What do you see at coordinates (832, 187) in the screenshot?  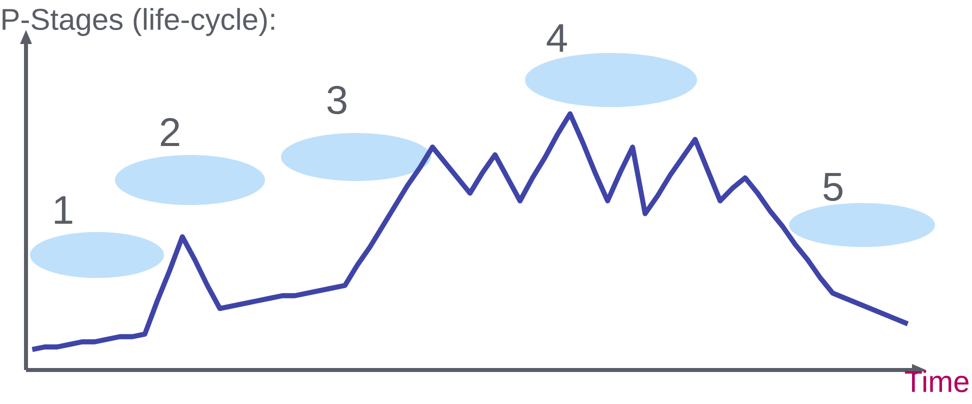 I see `annotation: 5` at bounding box center [832, 187].